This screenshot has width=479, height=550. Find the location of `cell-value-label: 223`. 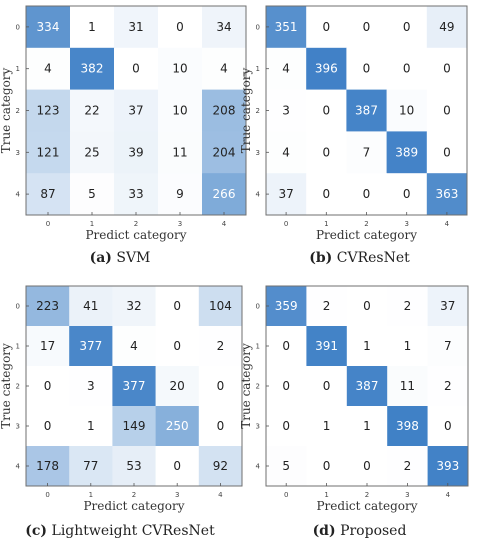

cell-value-label: 223 is located at coordinates (47, 306).